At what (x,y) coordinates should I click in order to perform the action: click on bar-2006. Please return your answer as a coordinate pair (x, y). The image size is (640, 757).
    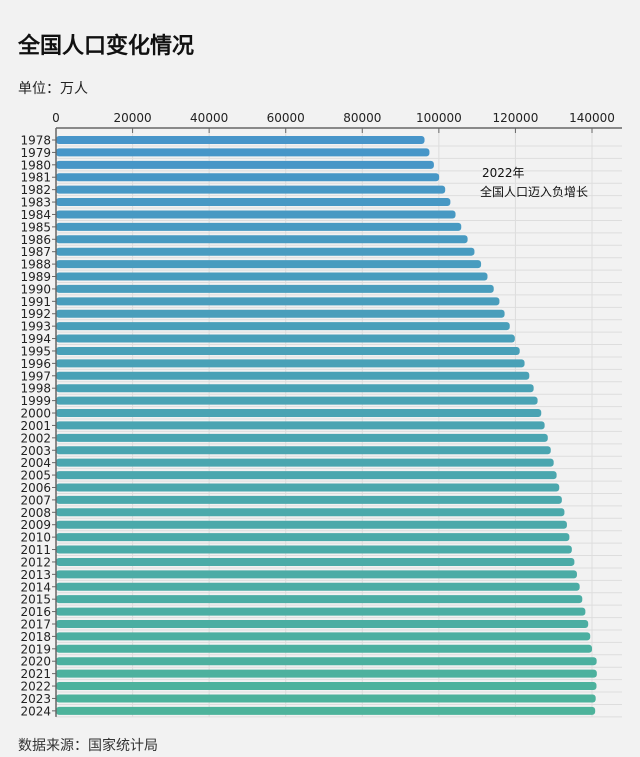
    Looking at the image, I should click on (308, 487).